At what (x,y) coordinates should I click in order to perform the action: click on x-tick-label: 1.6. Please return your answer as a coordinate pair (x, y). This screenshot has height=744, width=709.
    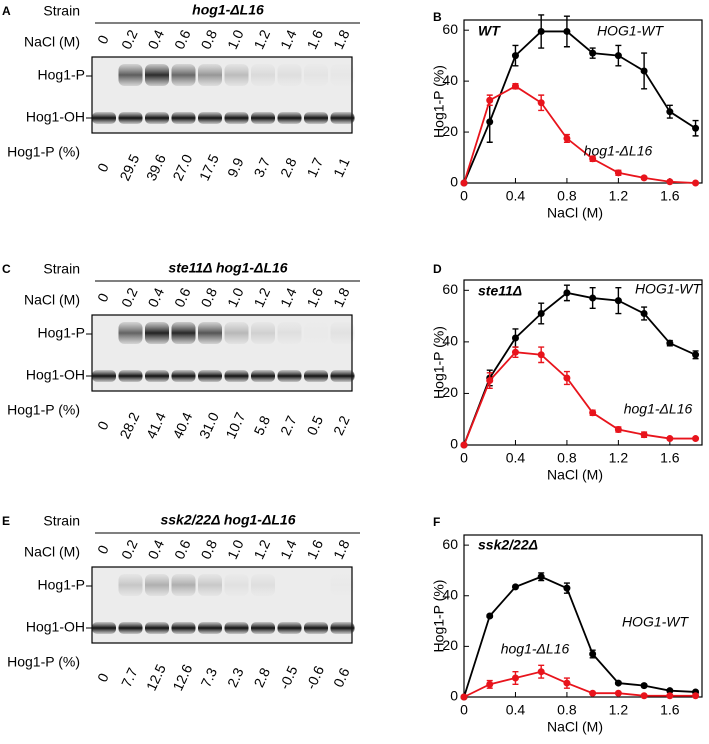
    Looking at the image, I should click on (670, 458).